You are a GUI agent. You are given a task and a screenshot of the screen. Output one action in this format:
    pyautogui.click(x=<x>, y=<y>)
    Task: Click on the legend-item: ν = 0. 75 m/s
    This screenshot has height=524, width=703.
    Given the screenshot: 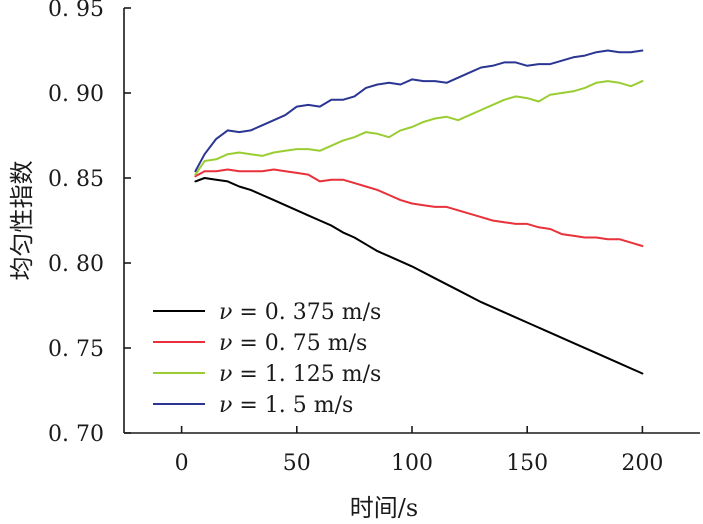 What is the action you would take?
    pyautogui.click(x=260, y=343)
    